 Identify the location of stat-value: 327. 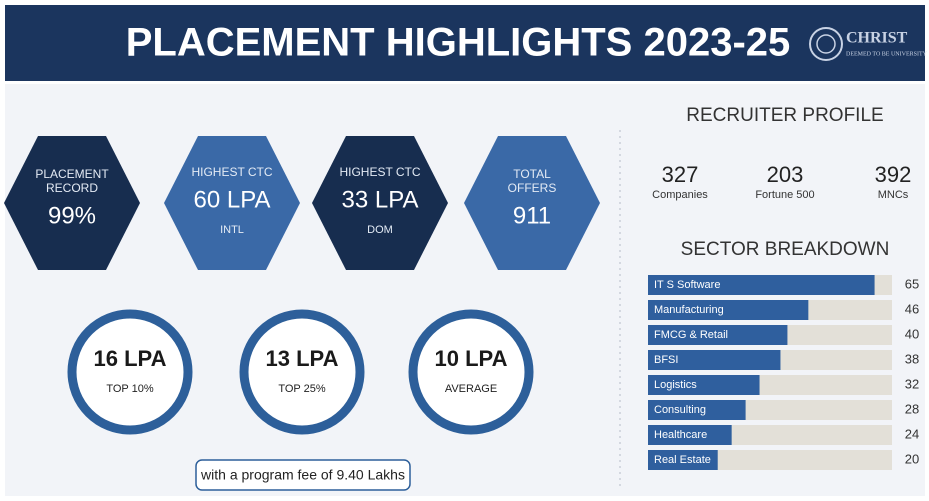
(680, 174).